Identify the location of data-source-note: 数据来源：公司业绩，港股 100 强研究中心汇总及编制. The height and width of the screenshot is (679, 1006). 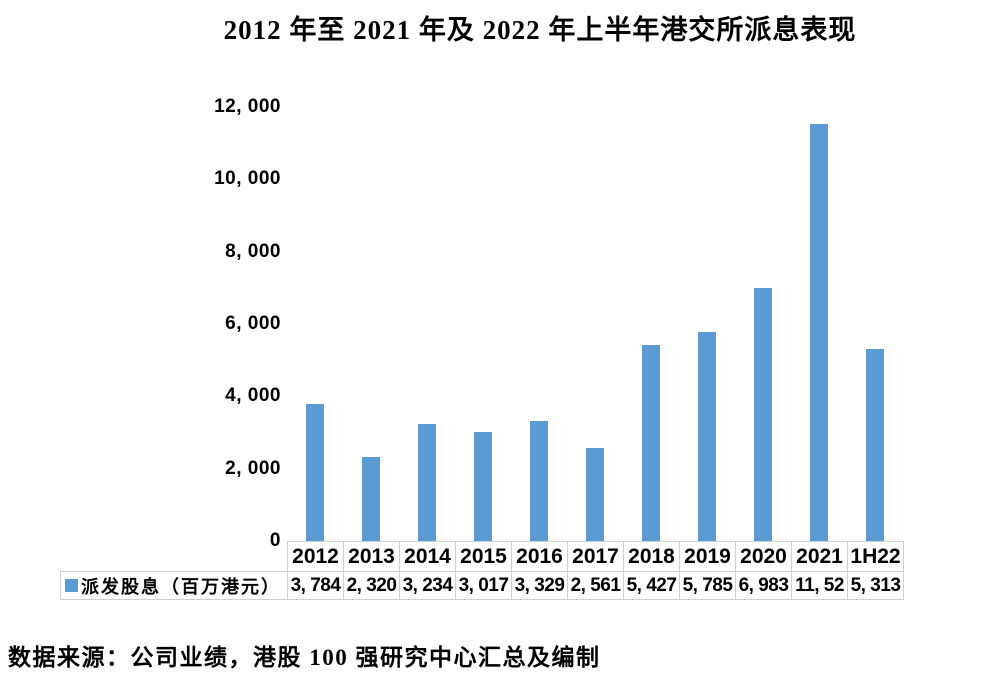
(304, 657).